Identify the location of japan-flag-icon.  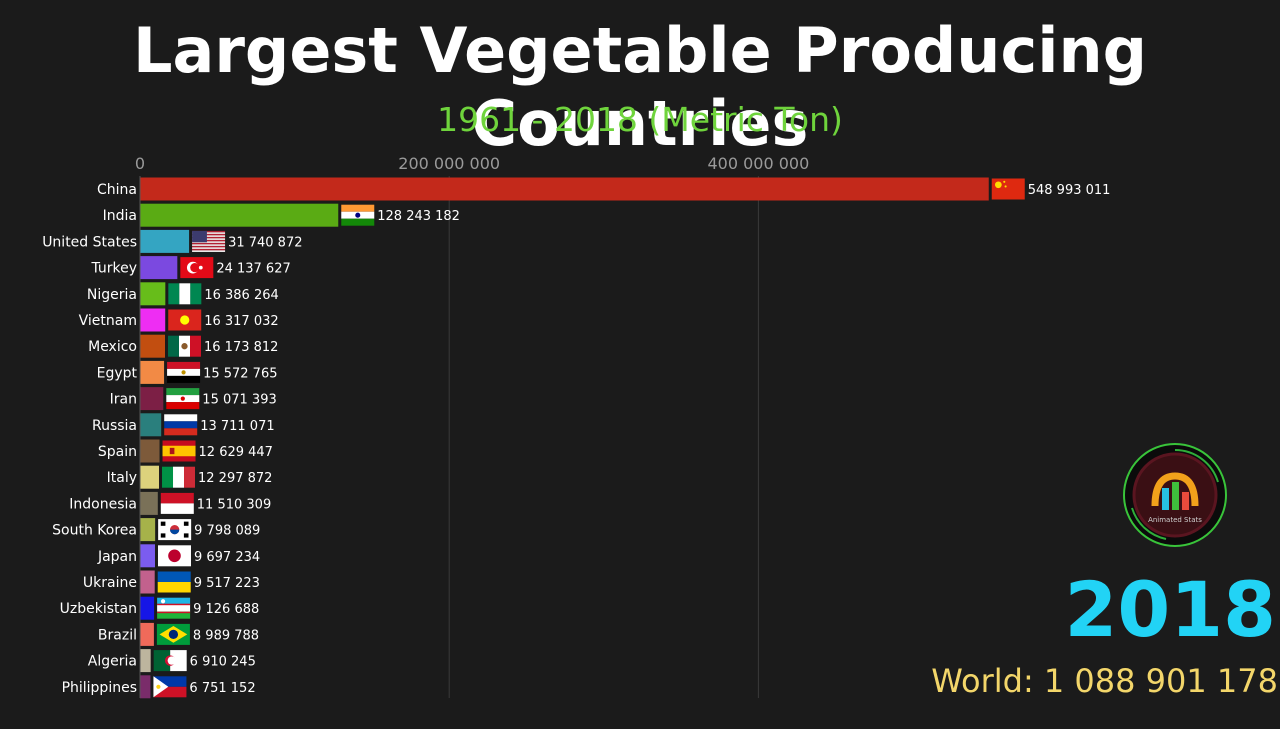
(174, 556).